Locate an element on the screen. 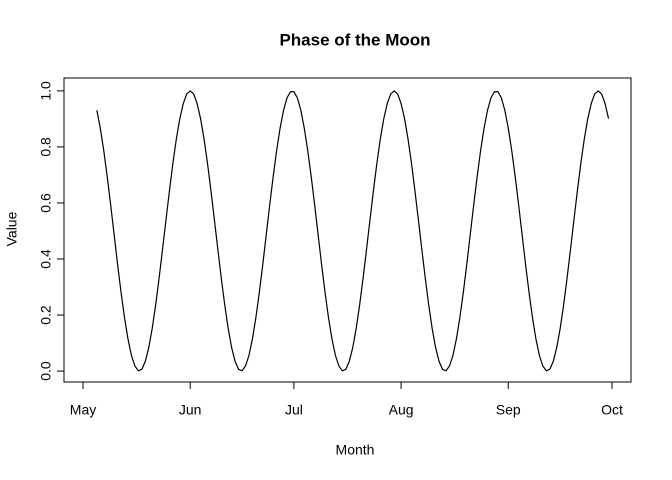 The width and height of the screenshot is (672, 480). y-tick-label: 0.2 is located at coordinates (46, 315).